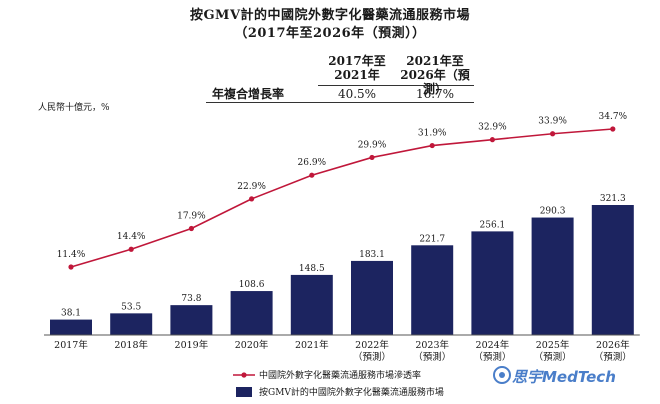  I want to click on x-tick-label-5: 2022年, so click(372, 345).